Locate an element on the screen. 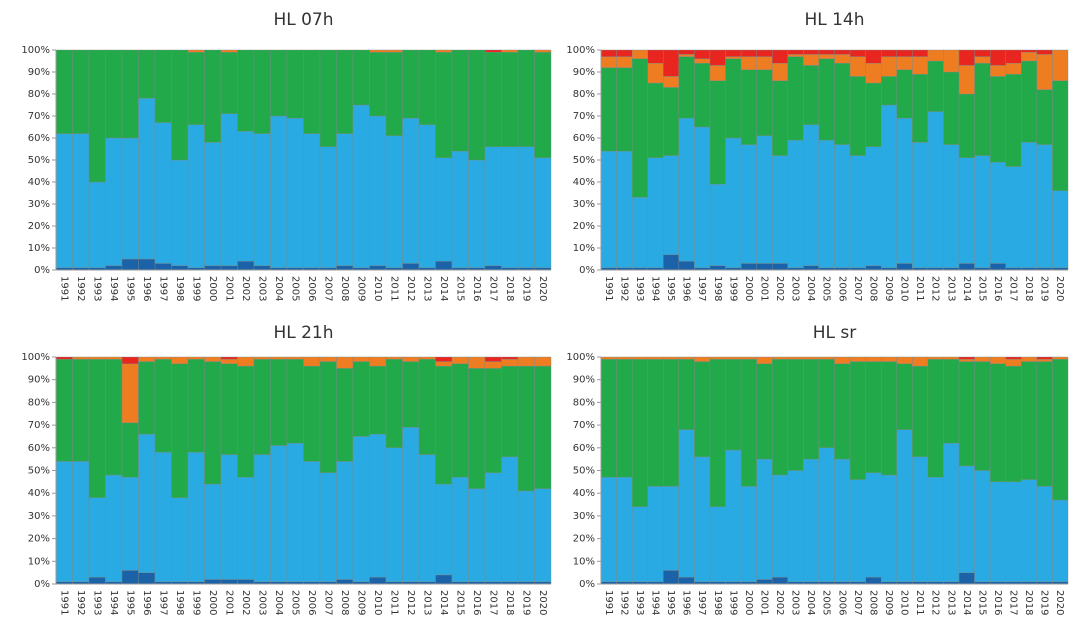  x-tick-label: 2017 is located at coordinates (492, 602).